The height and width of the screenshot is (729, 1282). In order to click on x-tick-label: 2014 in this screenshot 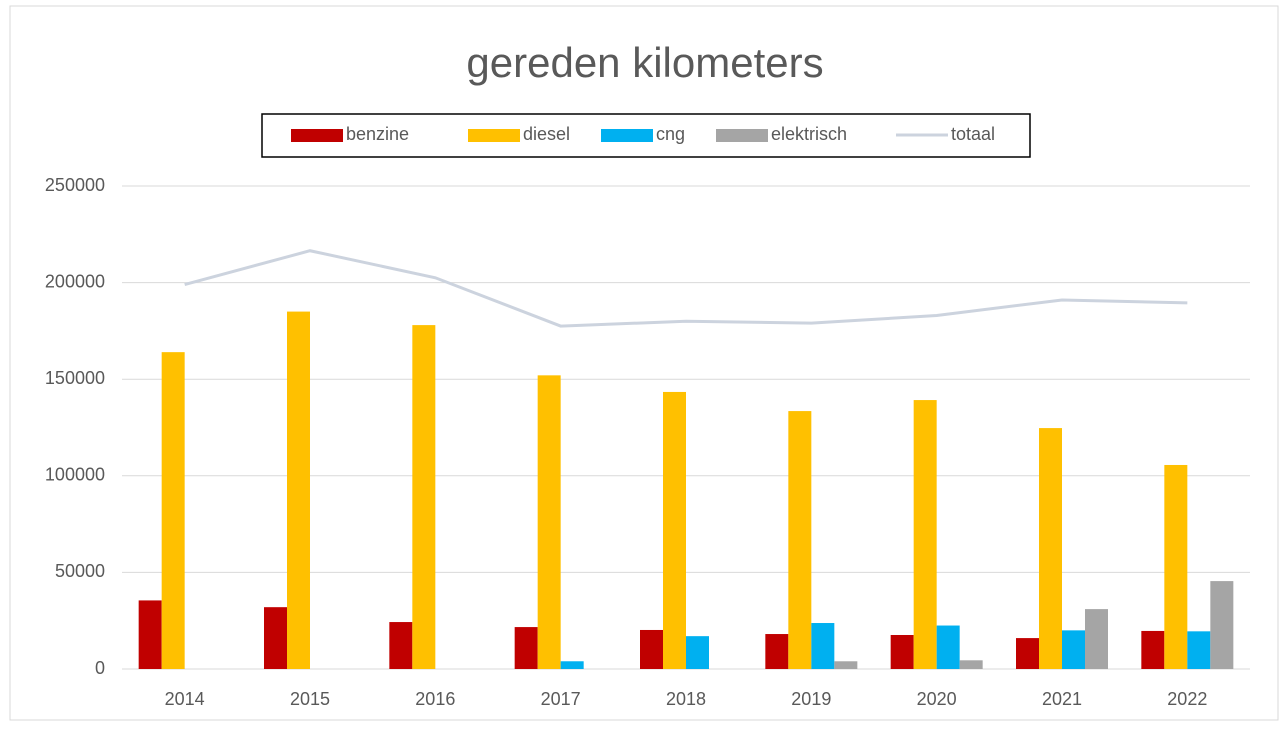, I will do `click(185, 699)`.